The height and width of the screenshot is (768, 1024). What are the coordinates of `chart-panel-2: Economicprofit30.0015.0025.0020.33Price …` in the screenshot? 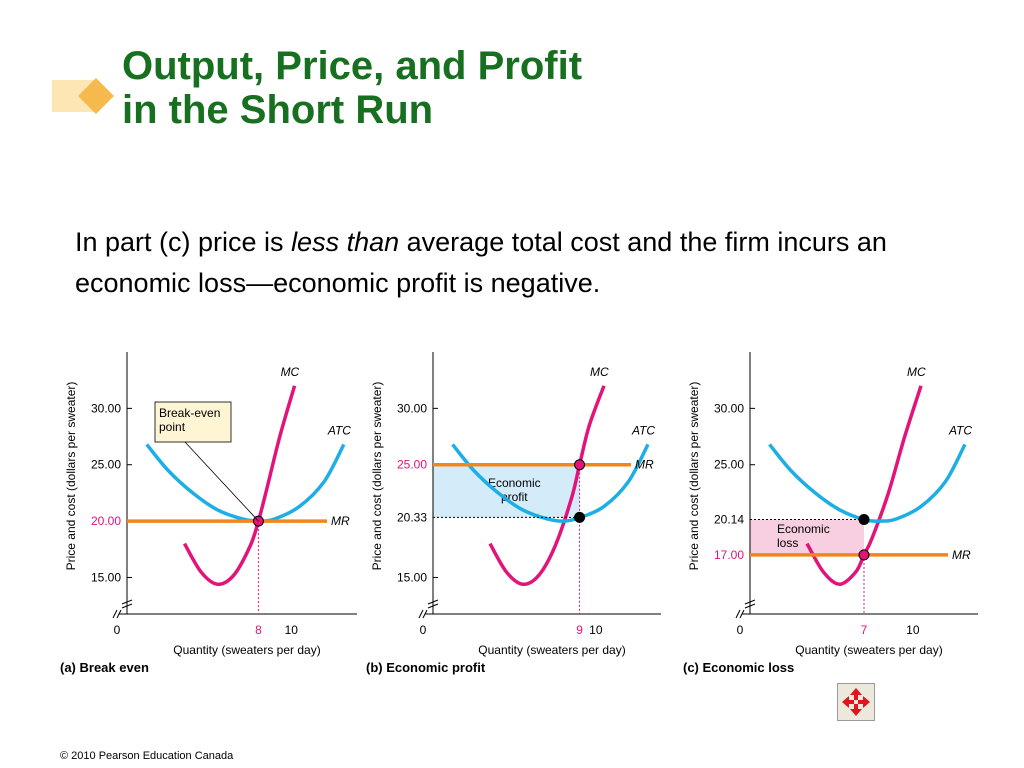 It's located at (513, 513).